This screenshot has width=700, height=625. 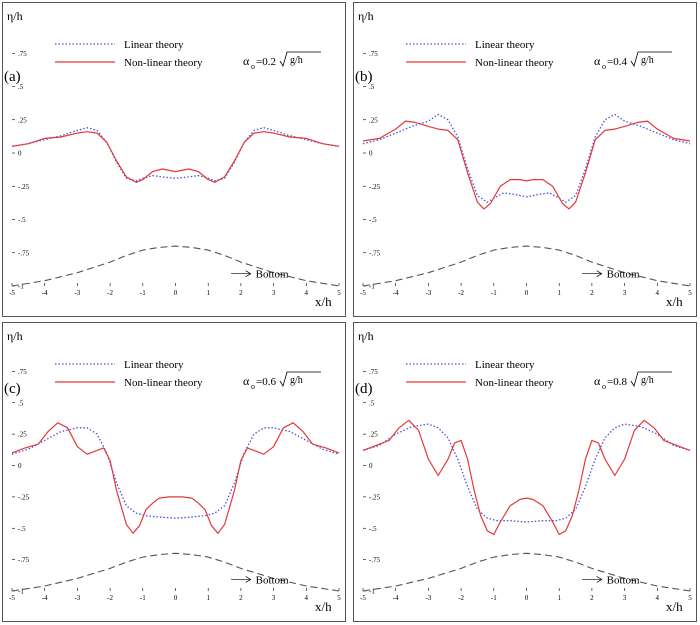 What do you see at coordinates (364, 389) in the screenshot?
I see `panel-label: (d)` at bounding box center [364, 389].